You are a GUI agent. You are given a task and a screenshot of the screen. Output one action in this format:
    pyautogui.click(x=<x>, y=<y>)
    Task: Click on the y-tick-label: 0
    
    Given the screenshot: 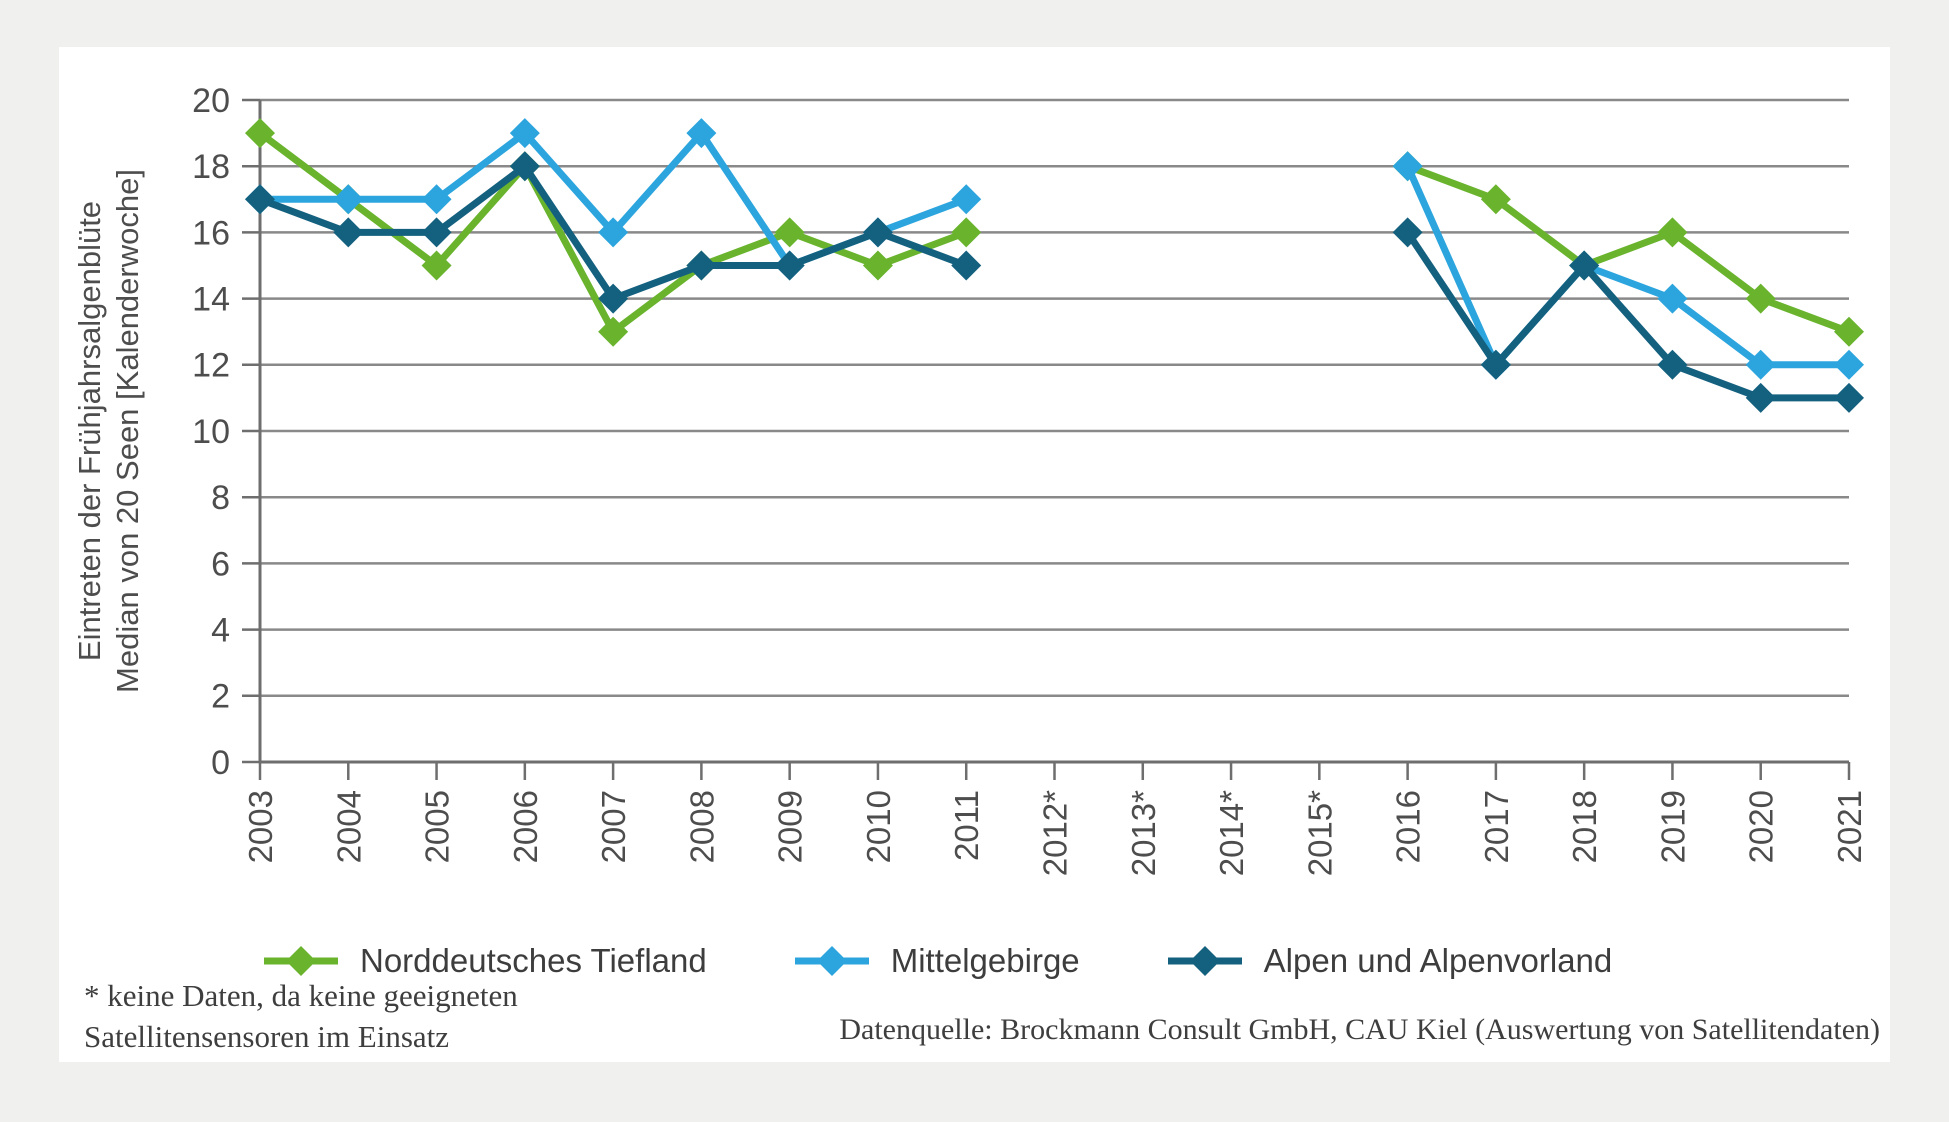 What is the action you would take?
    pyautogui.click(x=220, y=763)
    